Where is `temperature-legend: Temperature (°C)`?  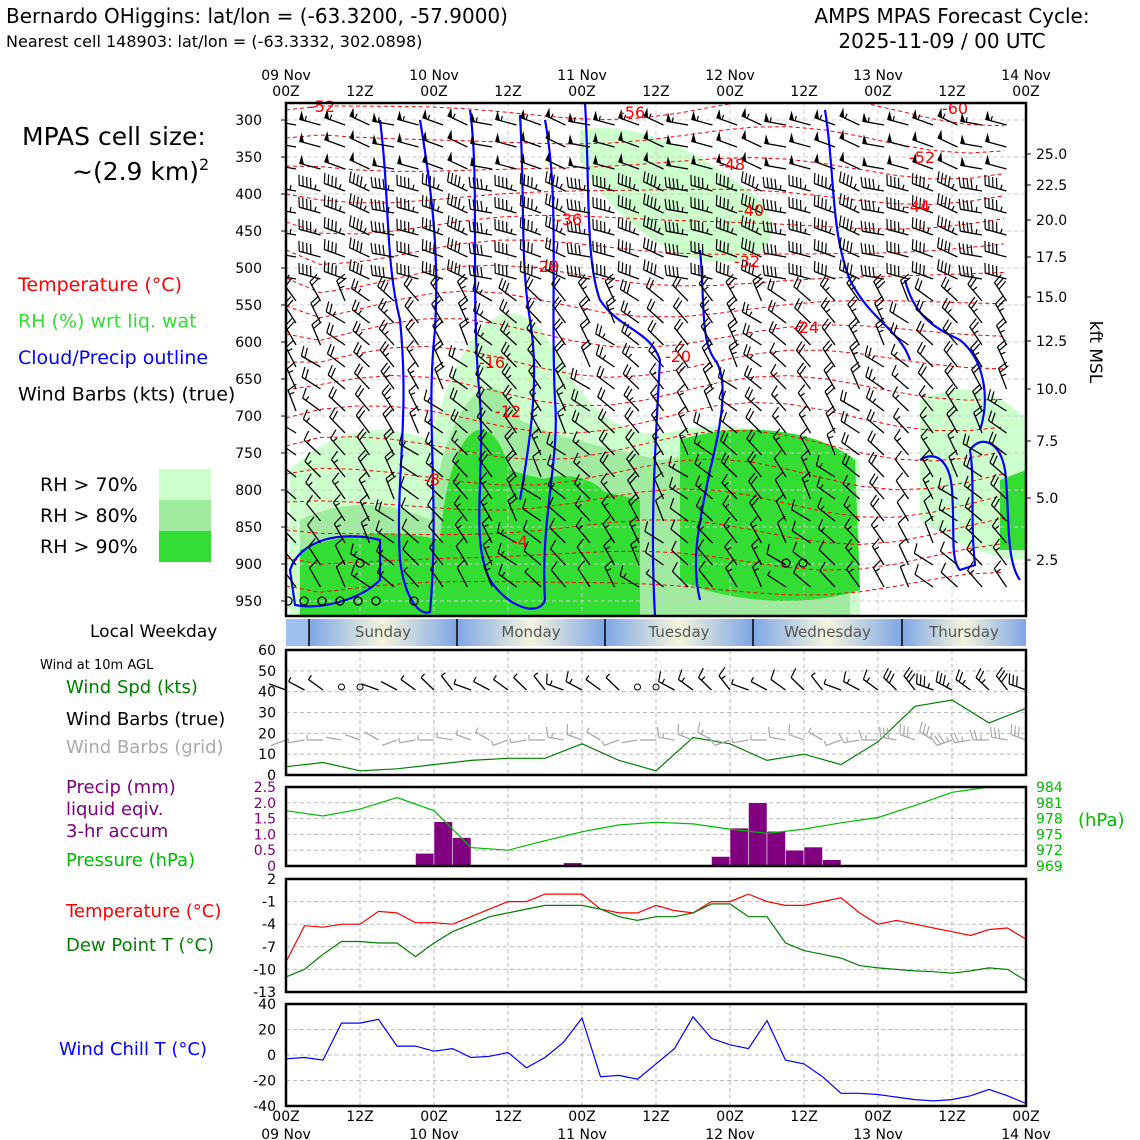
temperature-legend: Temperature (°C) is located at coordinates (143, 911).